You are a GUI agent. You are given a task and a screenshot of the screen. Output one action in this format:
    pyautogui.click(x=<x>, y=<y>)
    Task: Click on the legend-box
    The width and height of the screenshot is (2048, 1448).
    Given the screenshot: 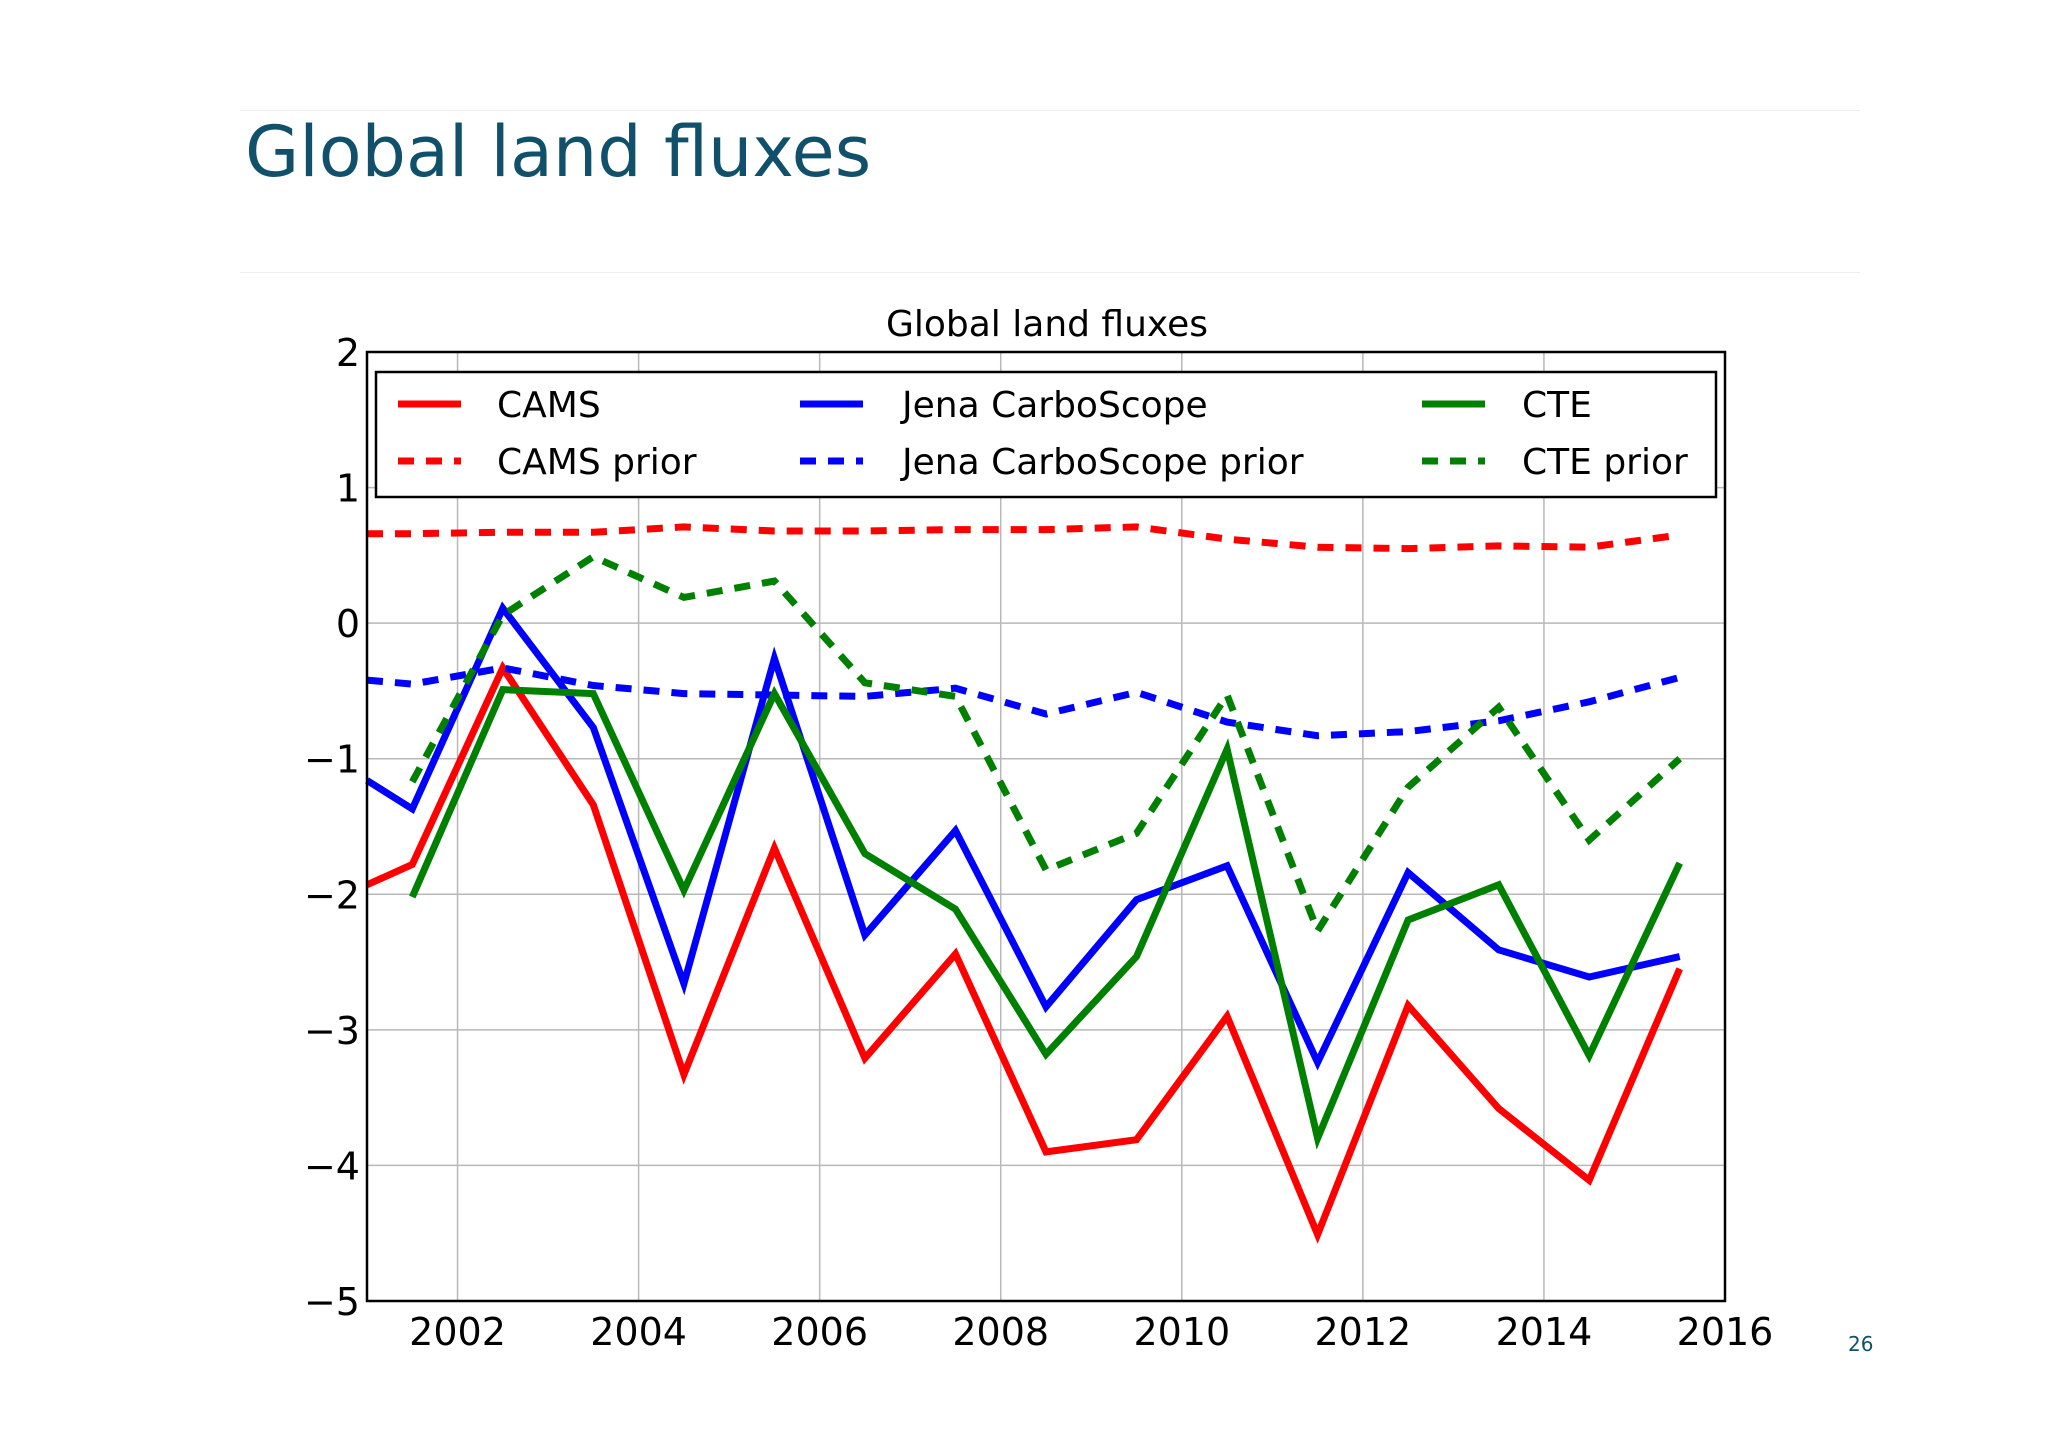 What is the action you would take?
    pyautogui.click(x=1046, y=434)
    